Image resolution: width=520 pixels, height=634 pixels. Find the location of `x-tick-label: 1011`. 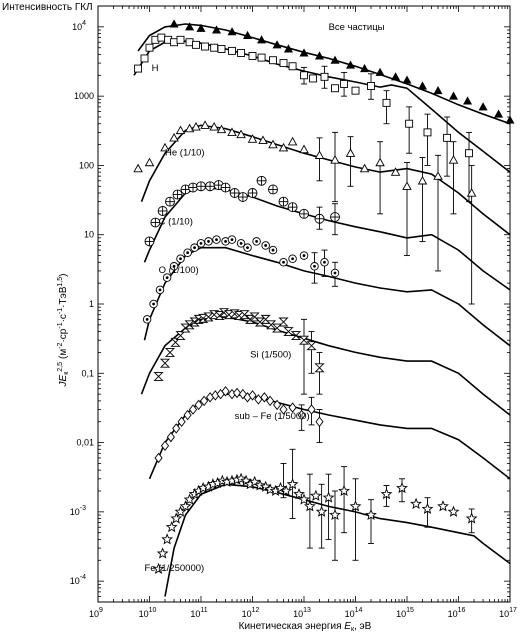

x-tick-label: 1011 is located at coordinates (198, 613).